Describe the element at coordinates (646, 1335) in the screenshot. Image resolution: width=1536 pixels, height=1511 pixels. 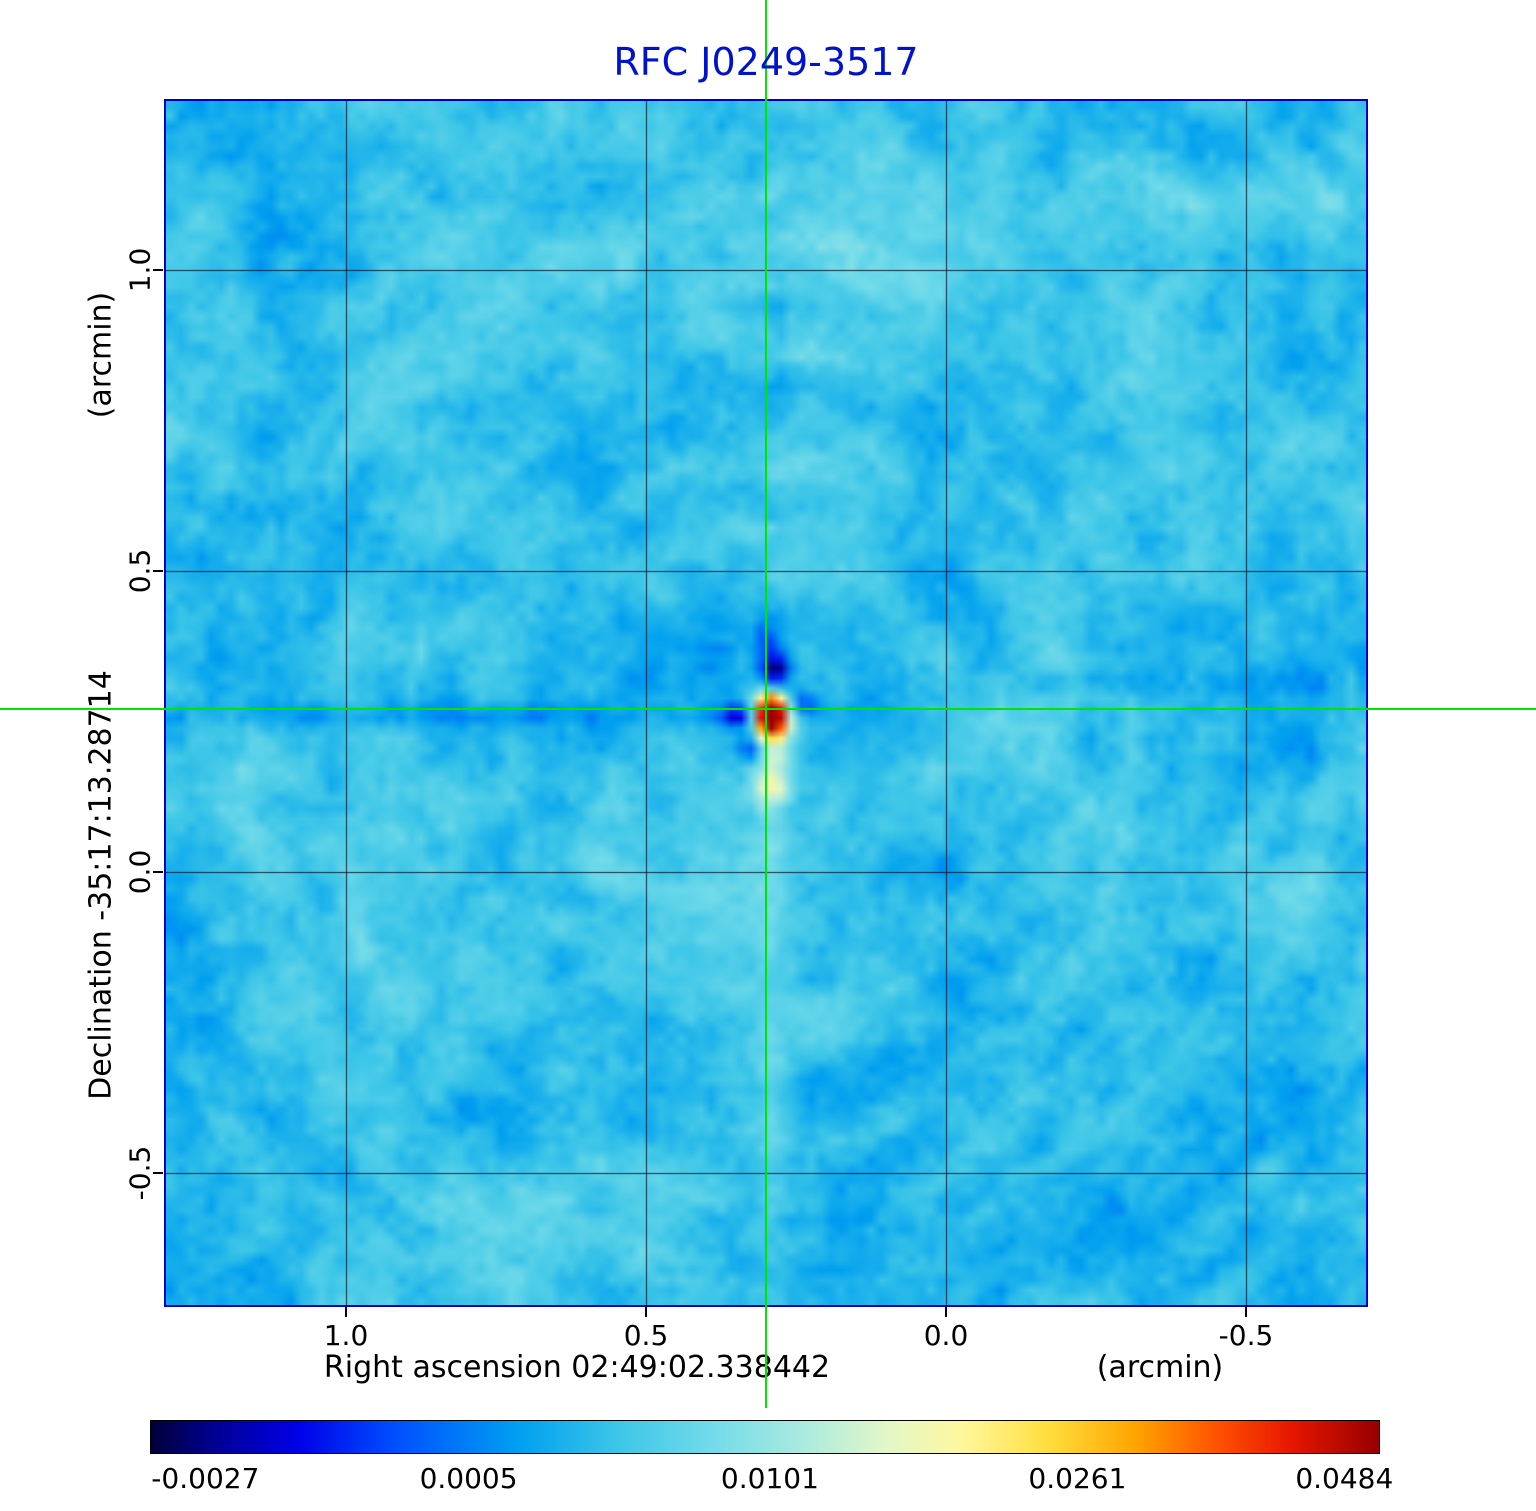
I see `x-tick-label: 0.5` at that location.